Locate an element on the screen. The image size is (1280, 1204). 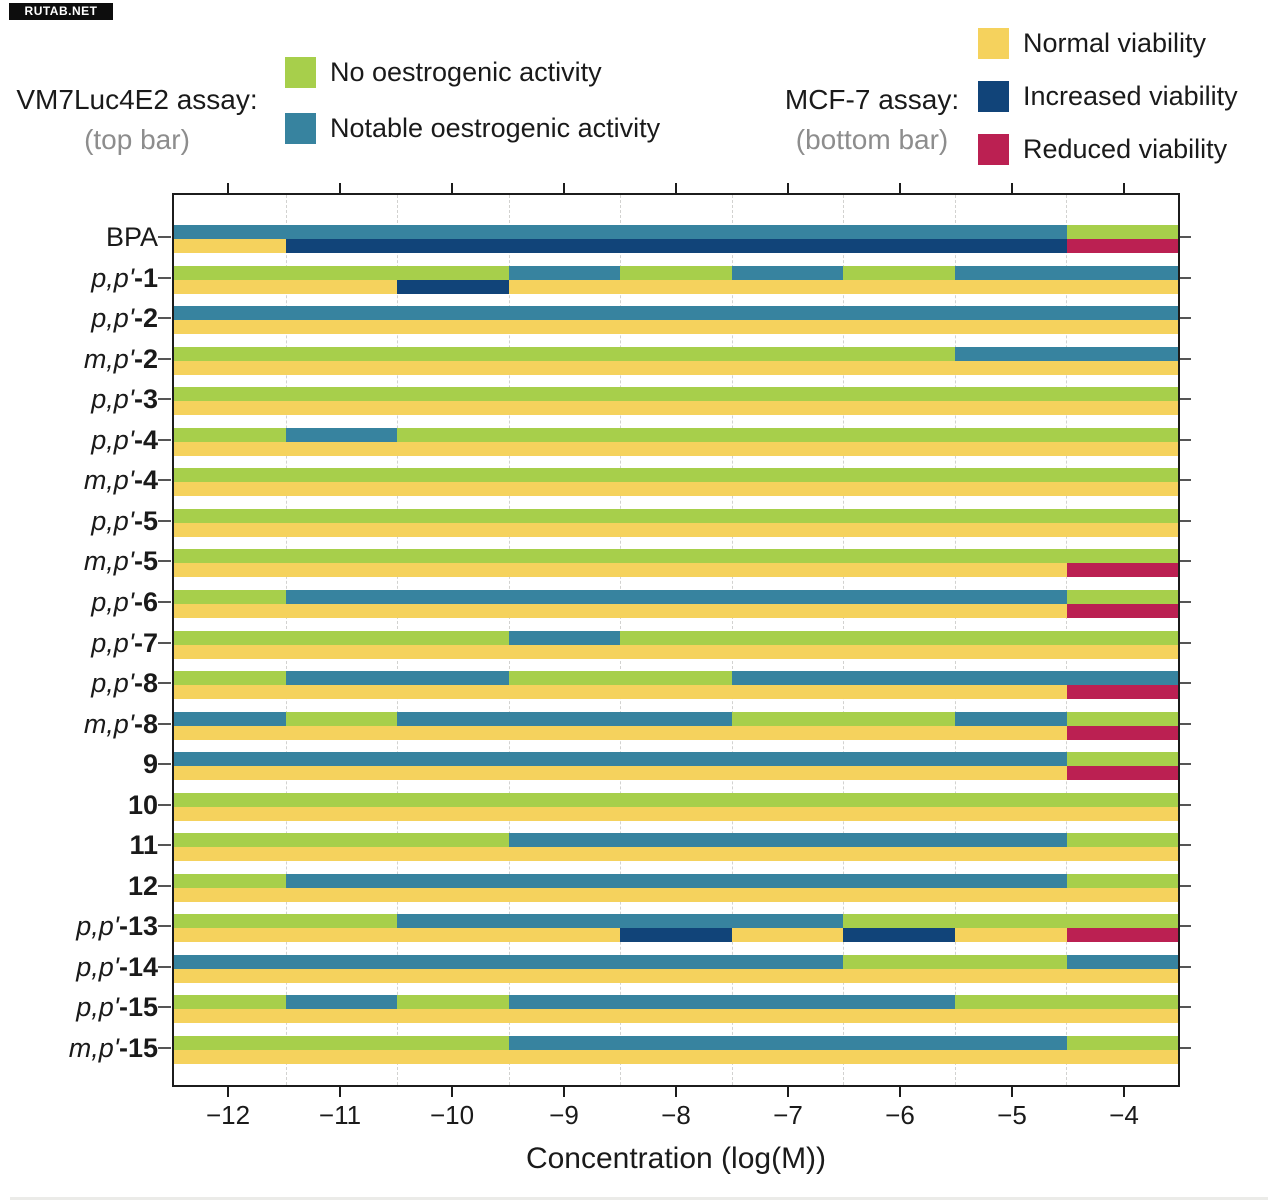
cell-no-oestrogenic-activity--4 is located at coordinates (1122, 759).